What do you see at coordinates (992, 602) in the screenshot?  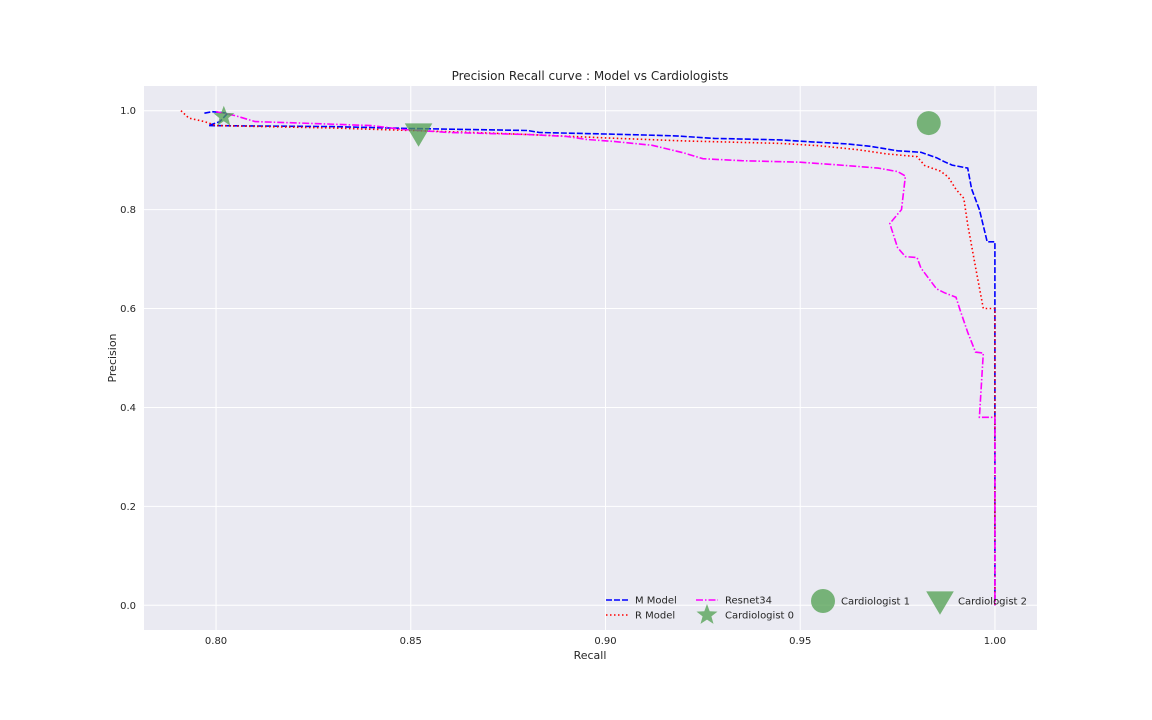 I see `legend-label: Cardiologist 2` at bounding box center [992, 602].